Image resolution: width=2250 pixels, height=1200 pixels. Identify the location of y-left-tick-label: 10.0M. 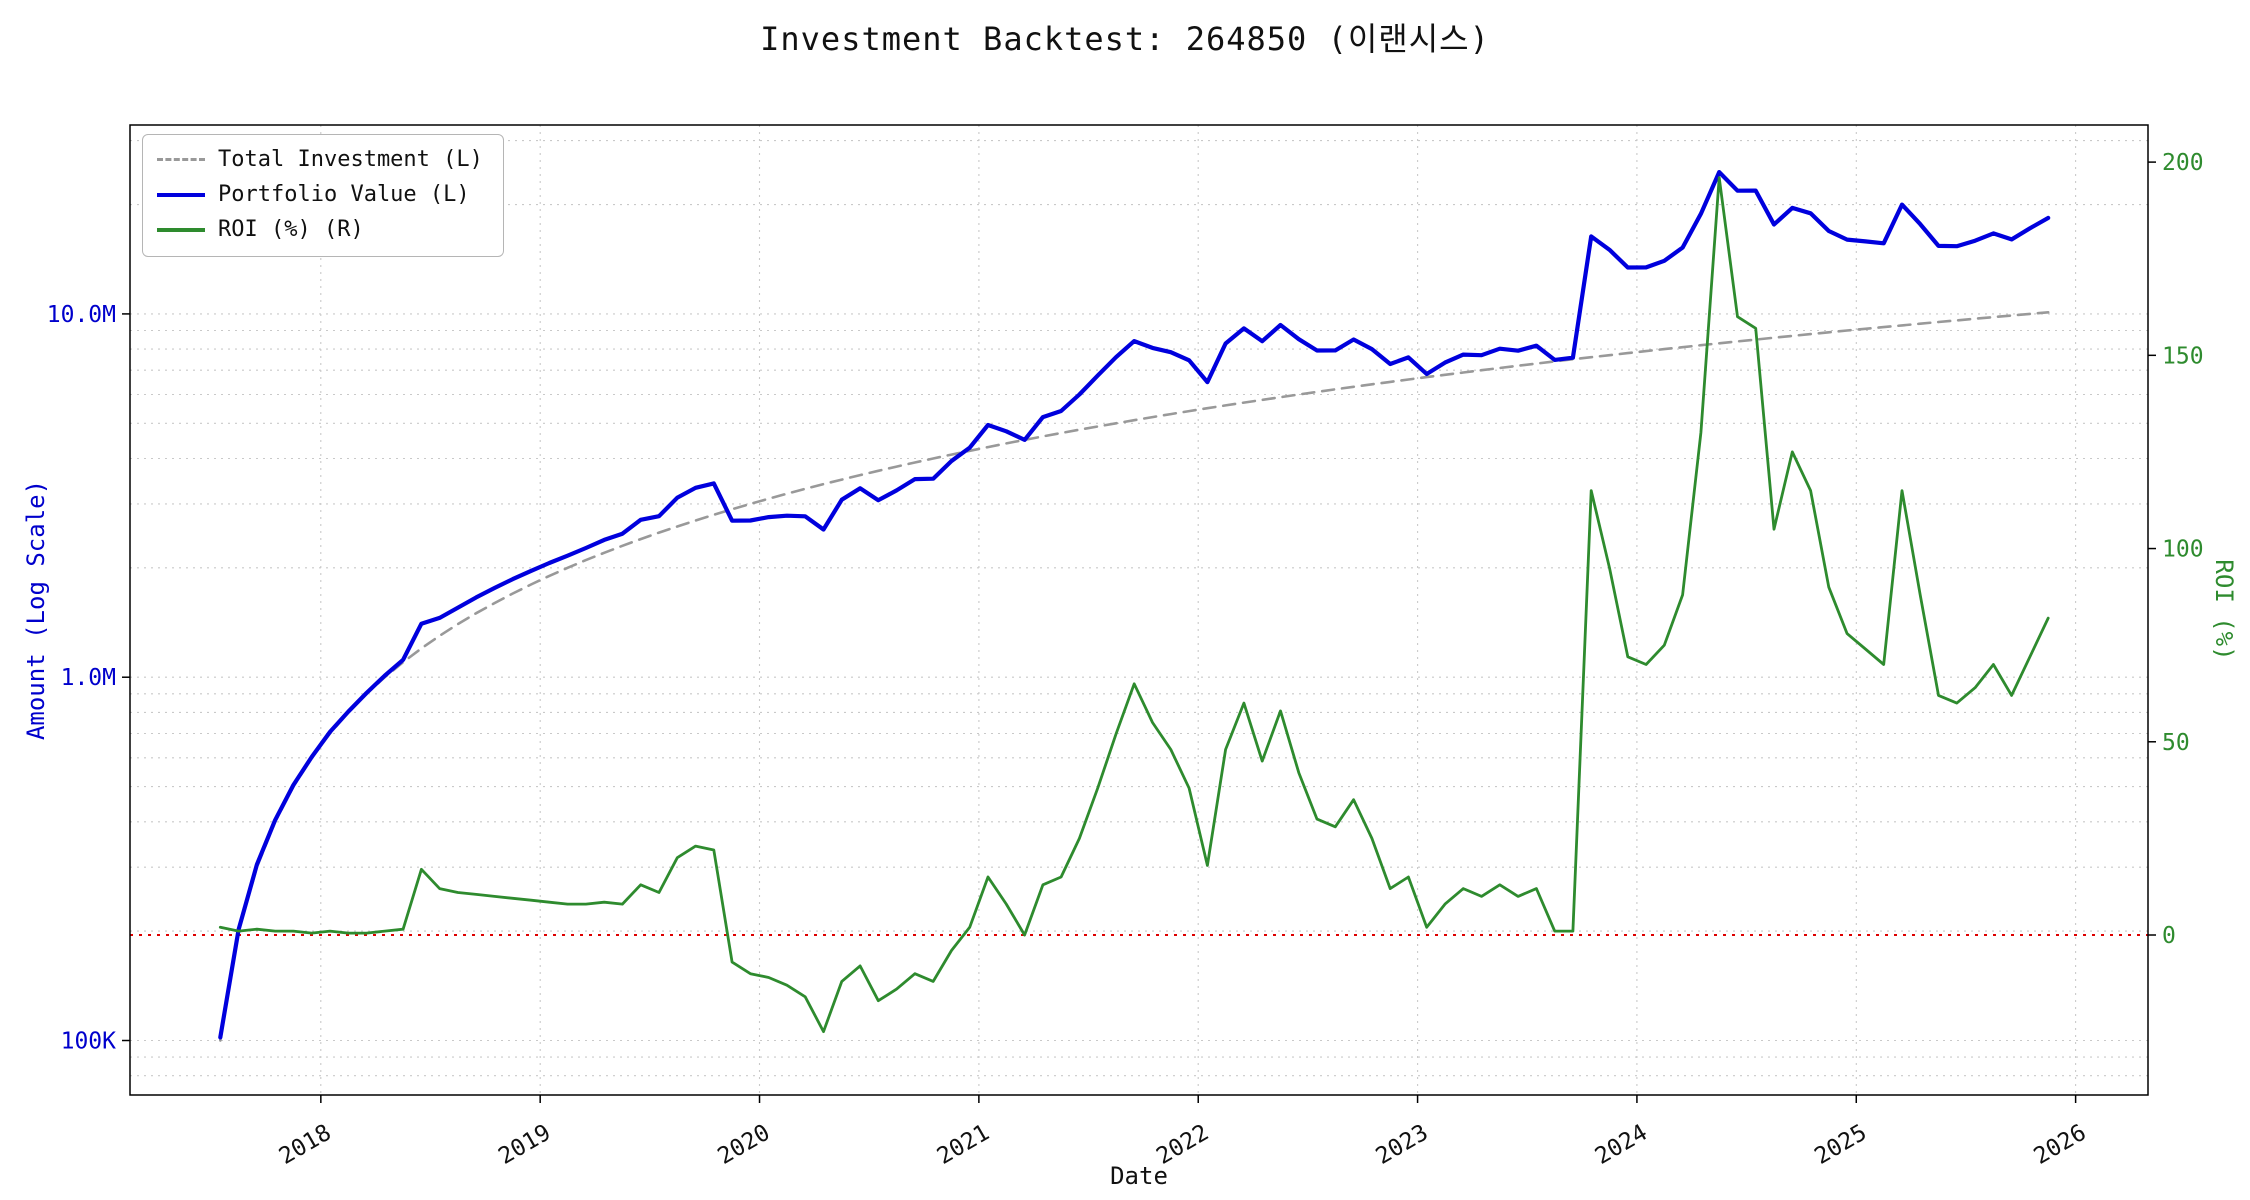
(81, 315).